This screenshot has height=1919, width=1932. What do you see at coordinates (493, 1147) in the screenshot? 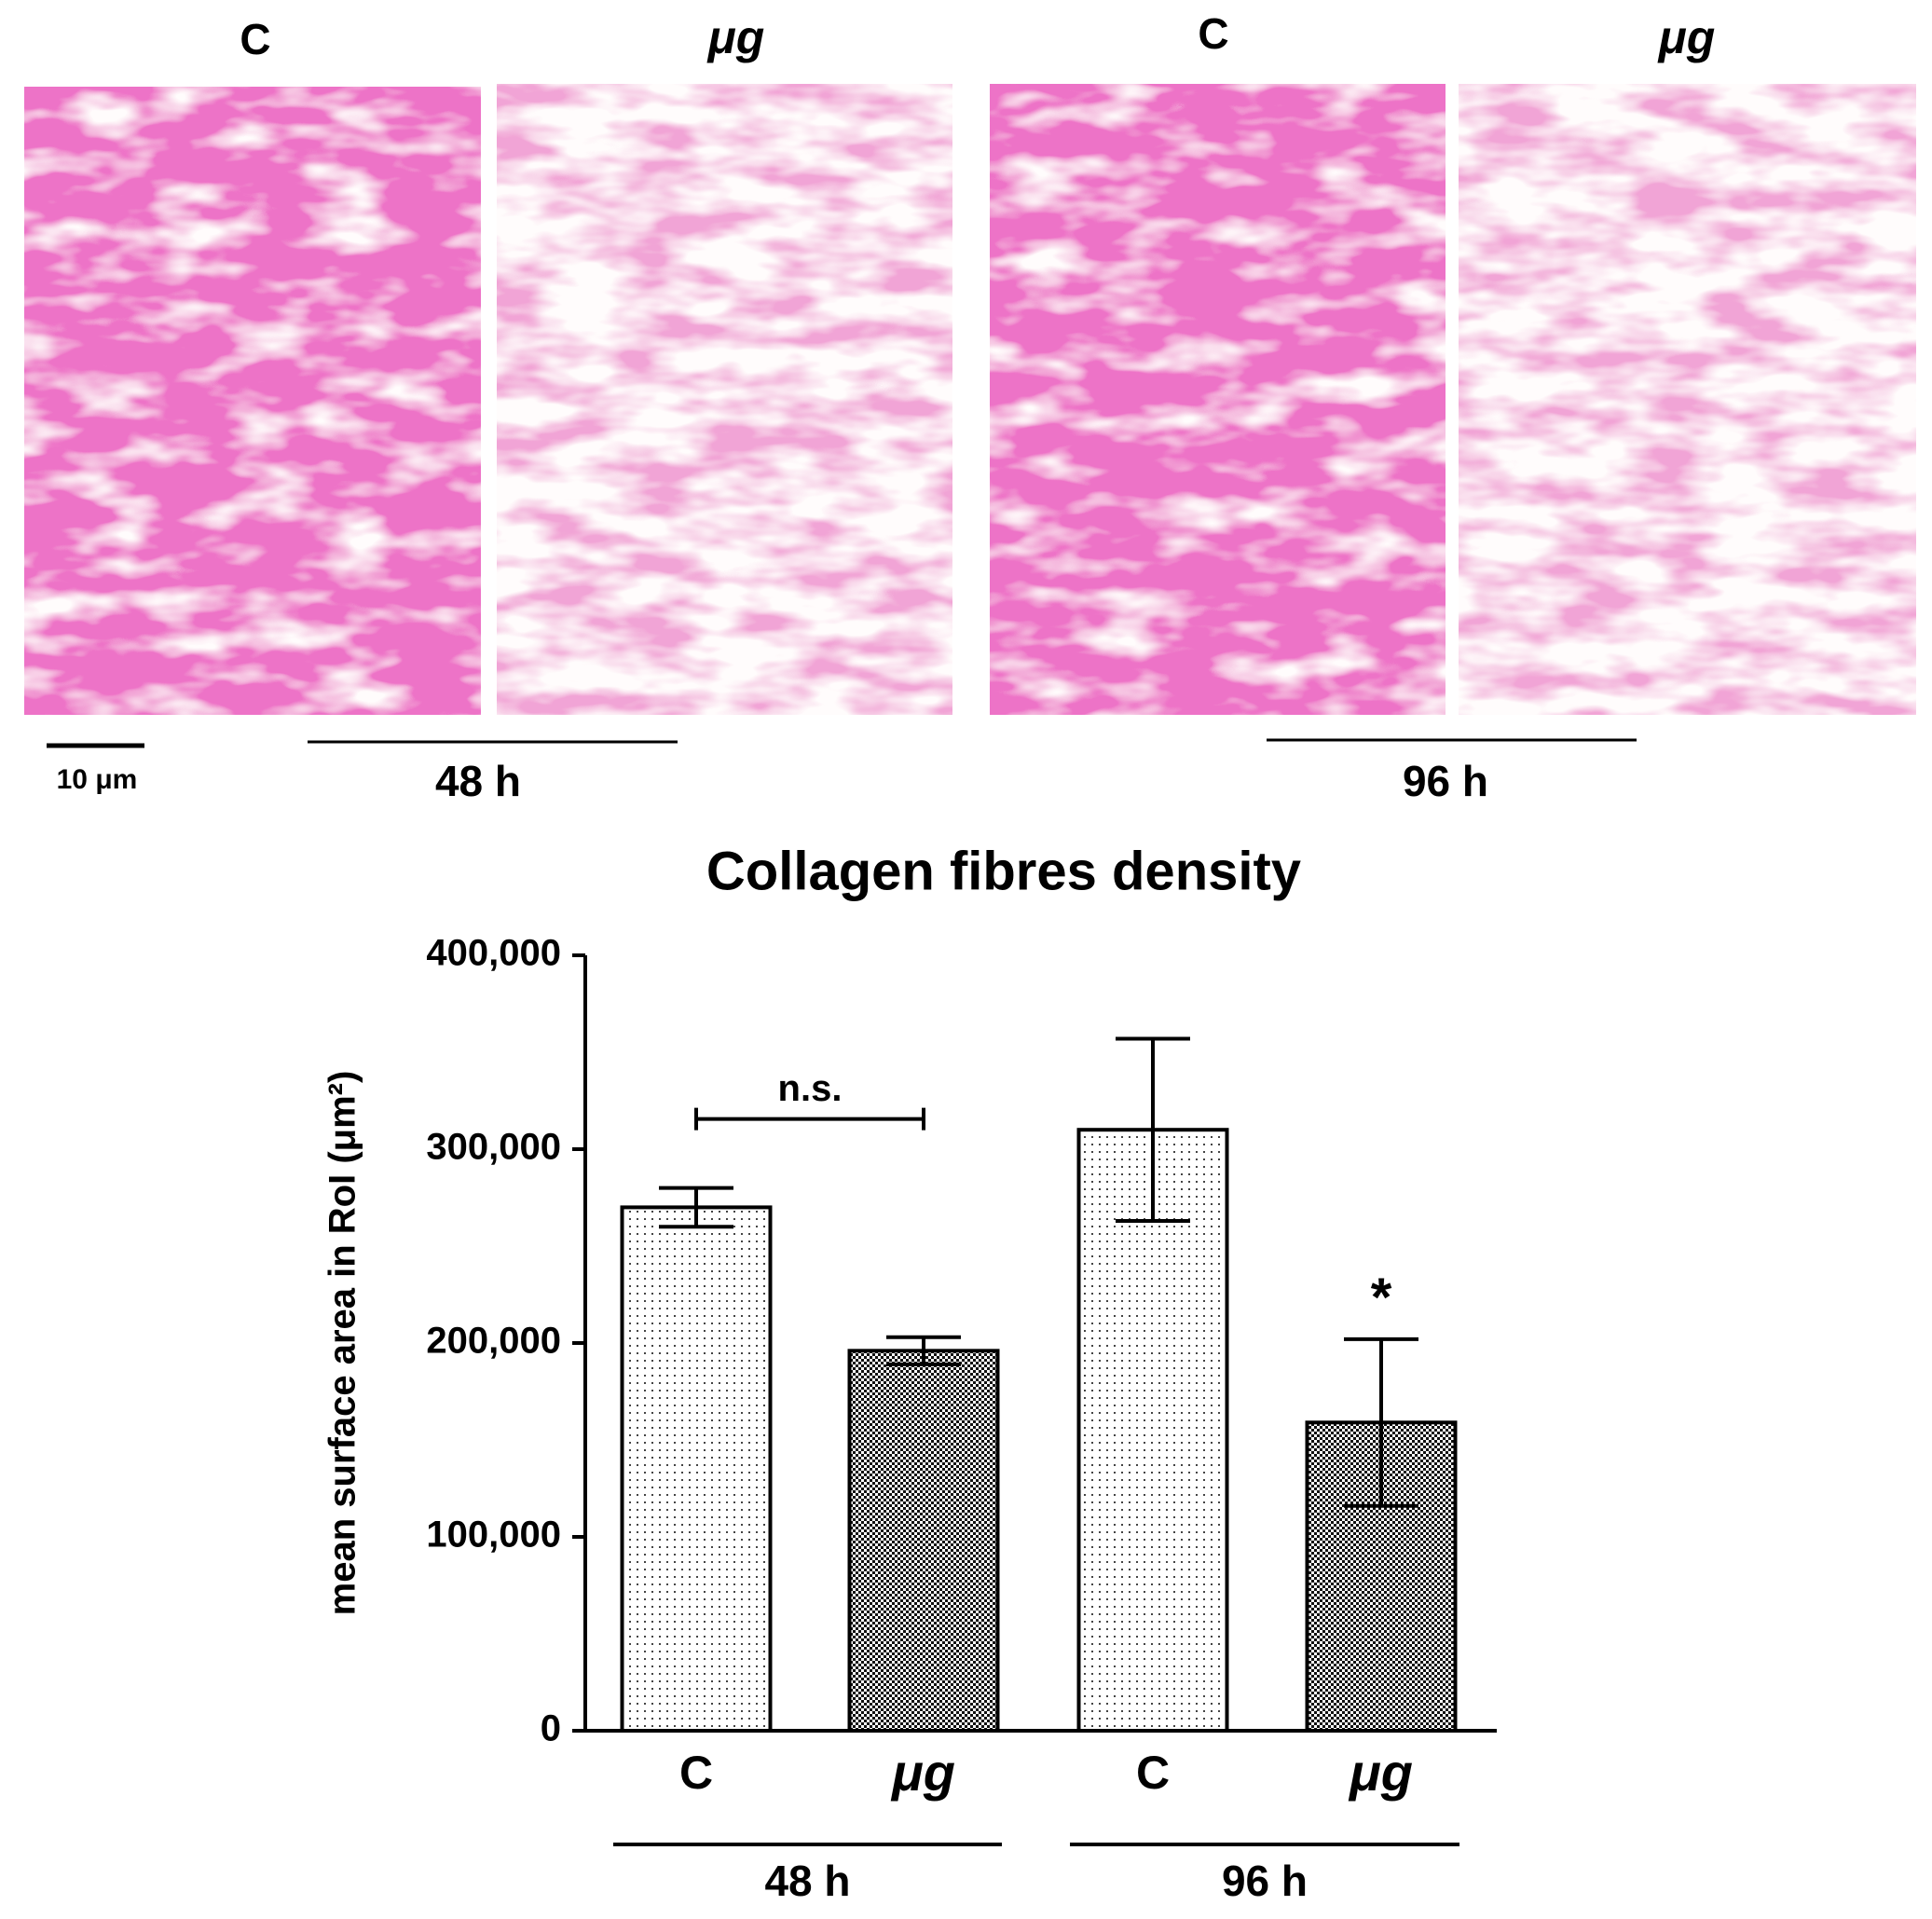
I see `y-tick-label: 300,000` at bounding box center [493, 1147].